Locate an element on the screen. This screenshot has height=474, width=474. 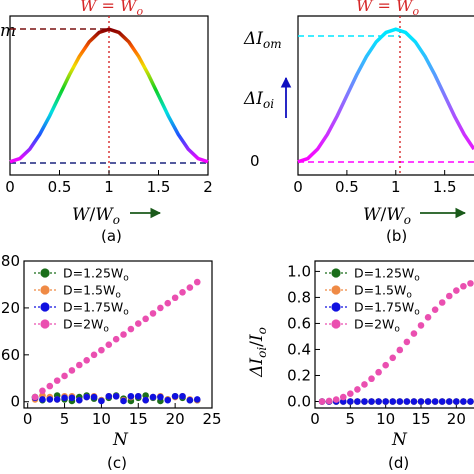
x-tick-label: 10 is located at coordinates (385, 419).